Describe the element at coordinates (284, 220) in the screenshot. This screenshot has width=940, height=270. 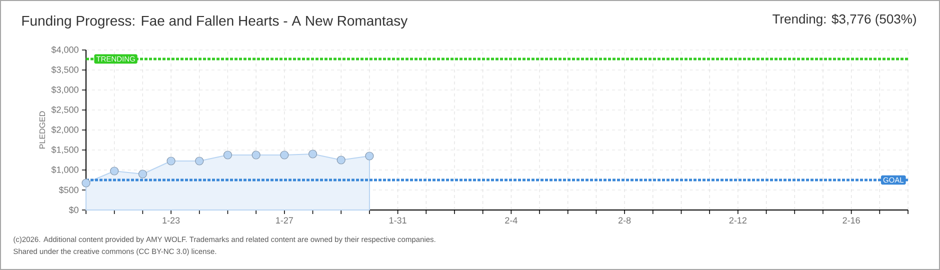
I see `x-tick-label: 1-27` at that location.